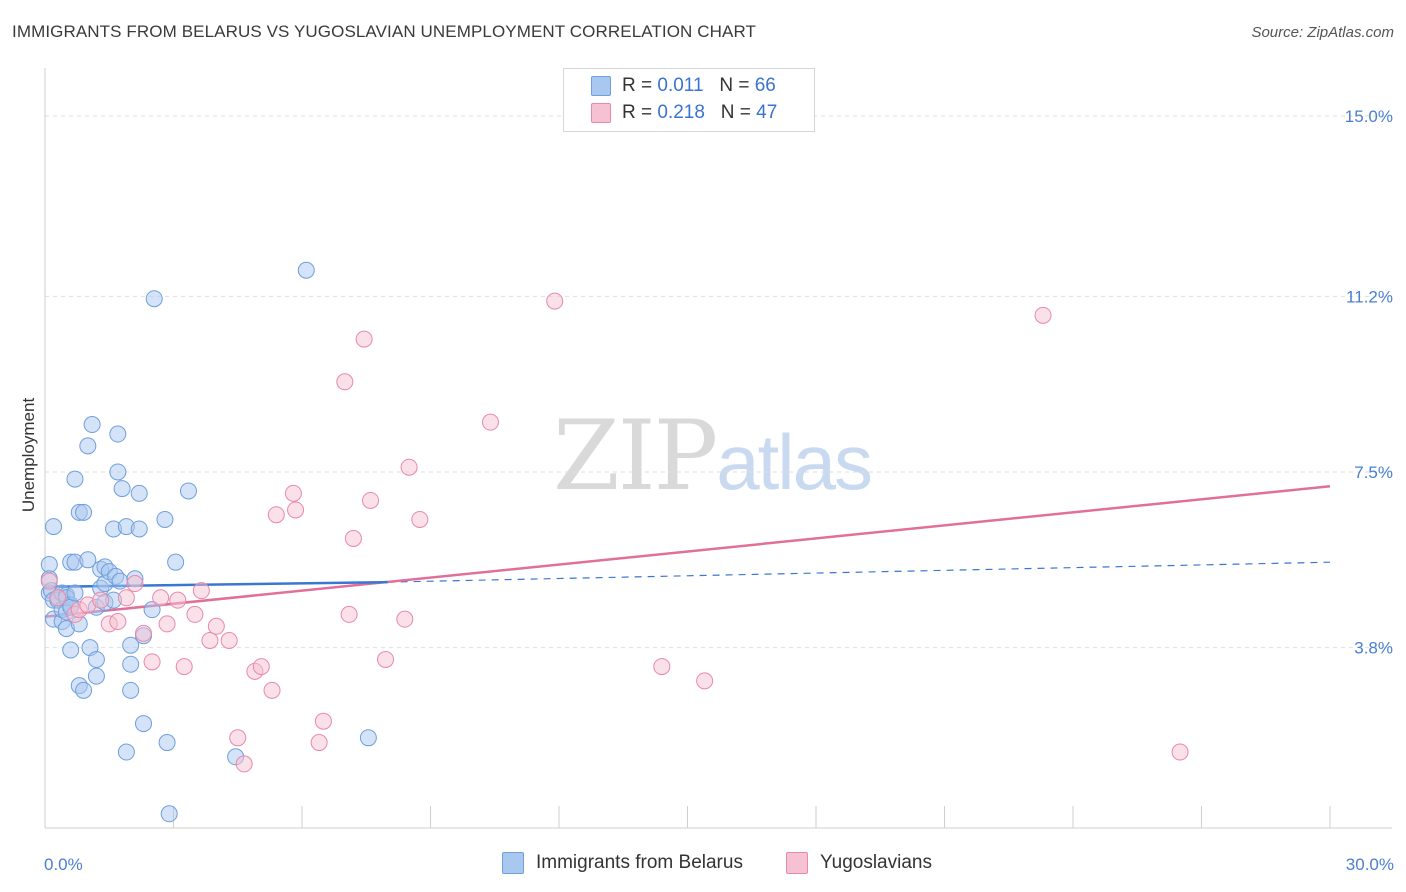 The image size is (1406, 892). I want to click on y-tick-label: 3.8%, so click(1373, 648).